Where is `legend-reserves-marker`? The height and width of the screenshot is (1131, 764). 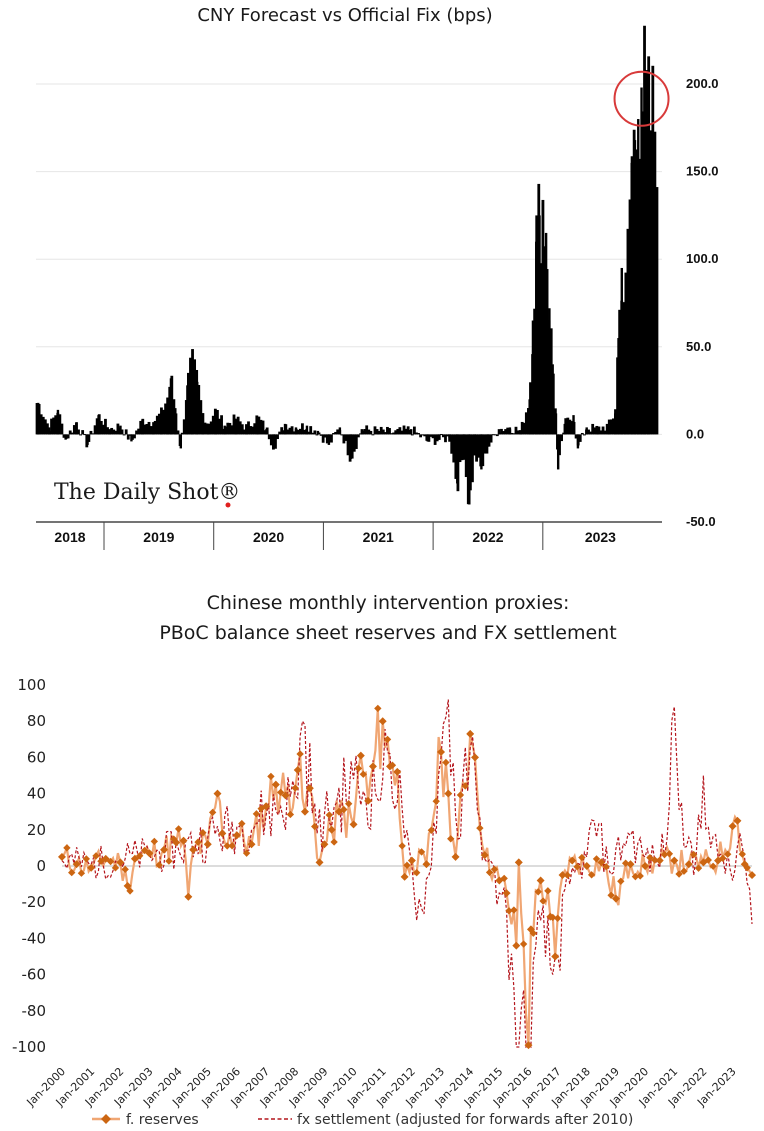 legend-reserves-marker is located at coordinates (106, 1119).